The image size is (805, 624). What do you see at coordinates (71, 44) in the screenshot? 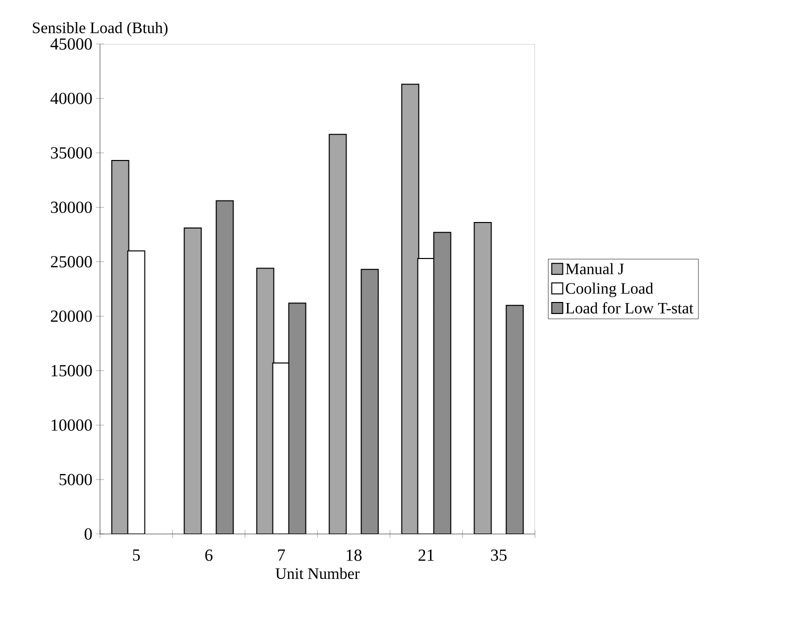
I see `y-tick-label: 45000` at bounding box center [71, 44].